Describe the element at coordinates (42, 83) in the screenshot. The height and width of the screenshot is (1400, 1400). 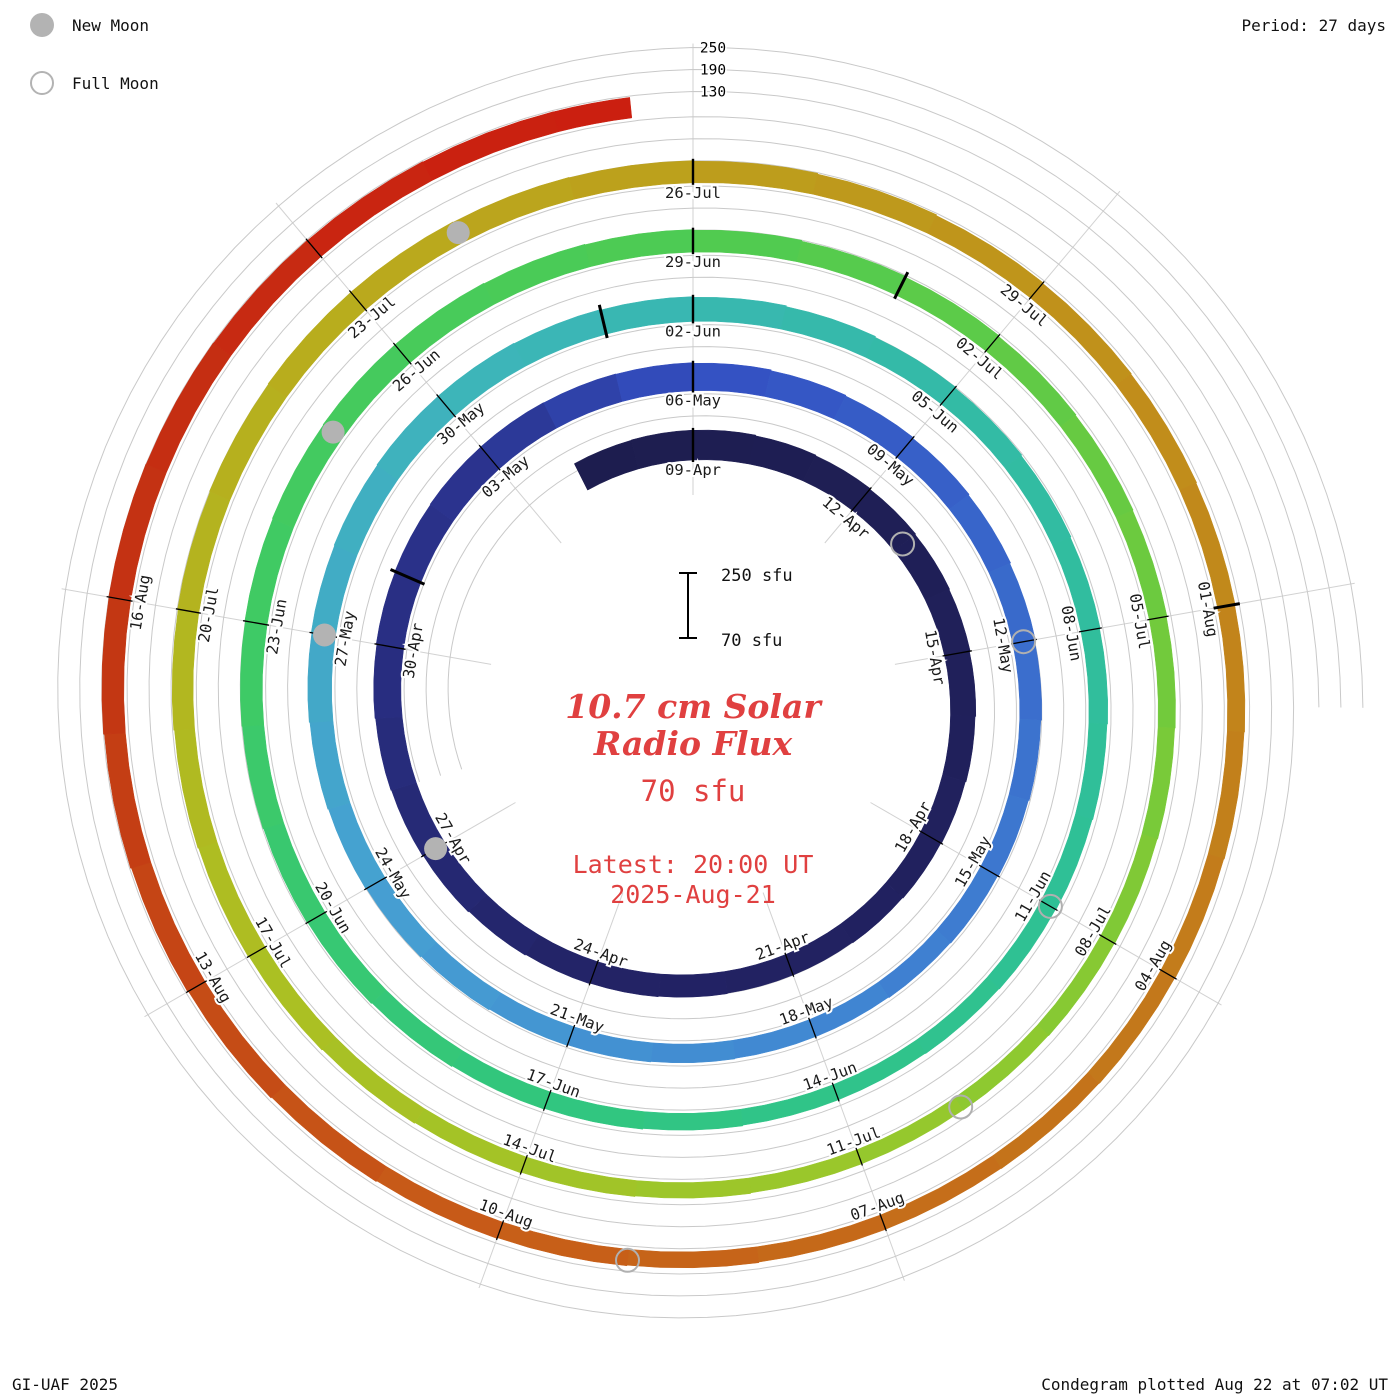
I see `full-moon-icon` at that location.